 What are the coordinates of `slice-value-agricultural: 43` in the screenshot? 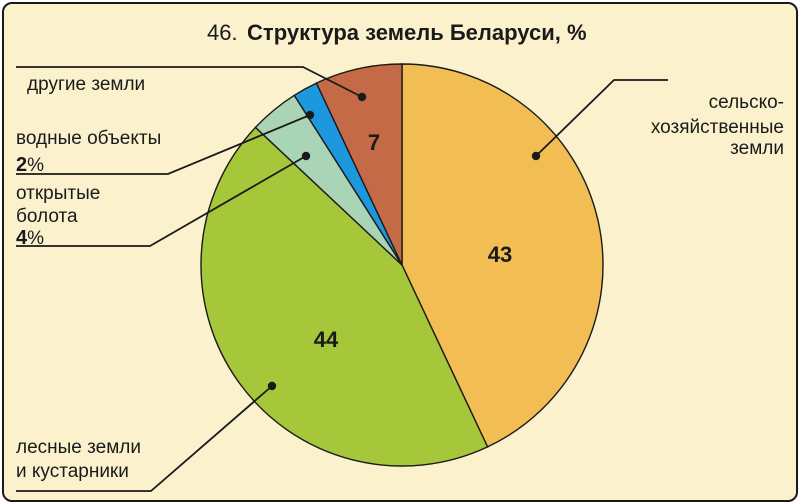 It's located at (500, 254).